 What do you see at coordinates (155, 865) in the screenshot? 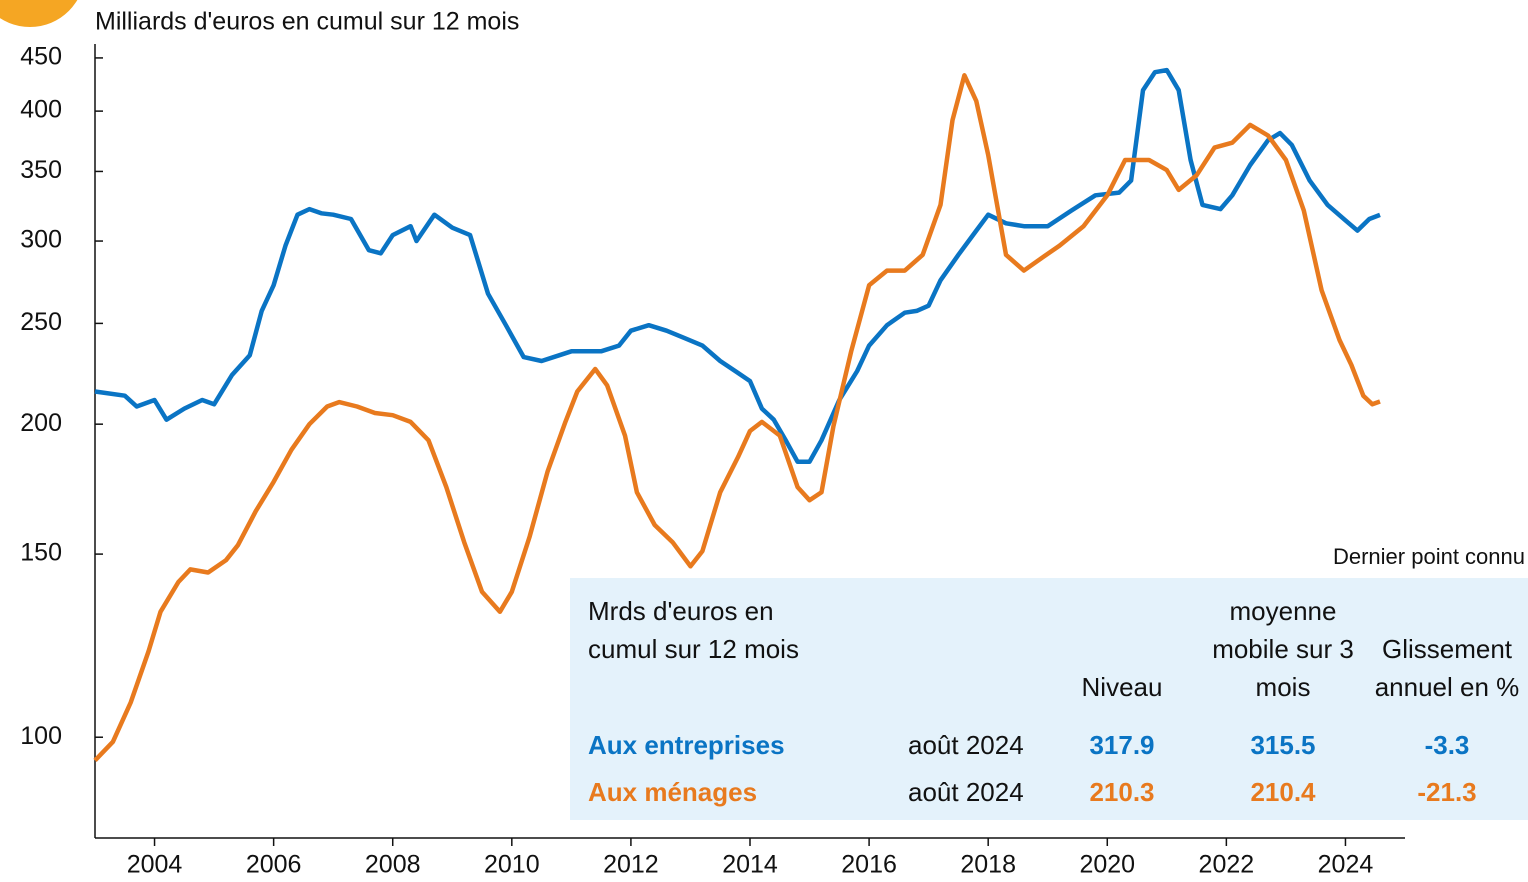
I see `x-tick-label: 2004` at bounding box center [155, 865].